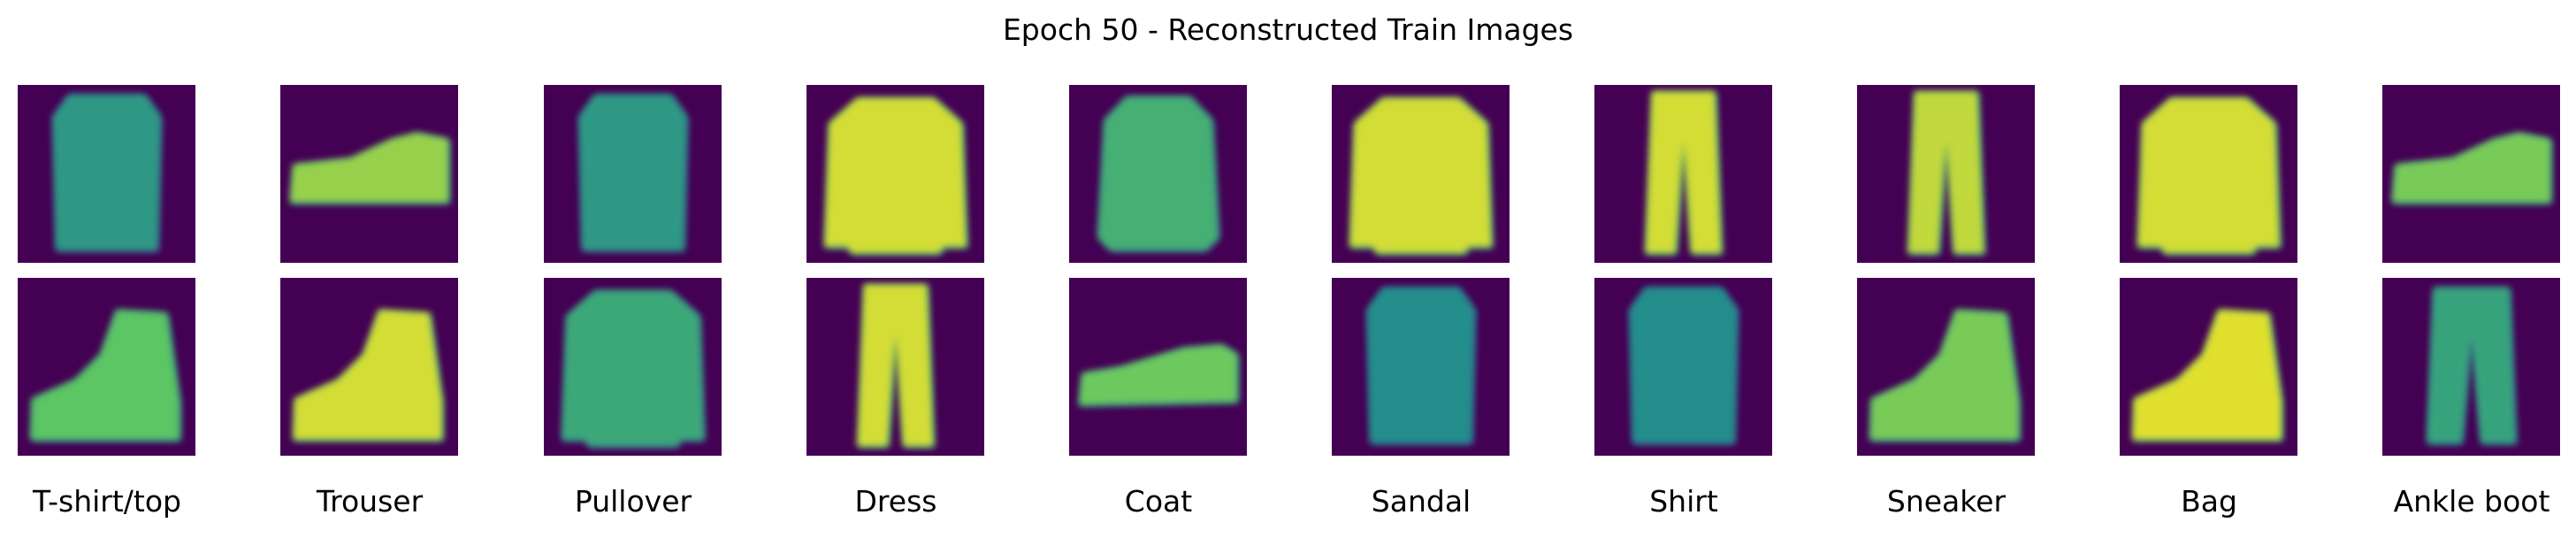  What do you see at coordinates (1158, 367) in the screenshot?
I see `image-coat-row2` at bounding box center [1158, 367].